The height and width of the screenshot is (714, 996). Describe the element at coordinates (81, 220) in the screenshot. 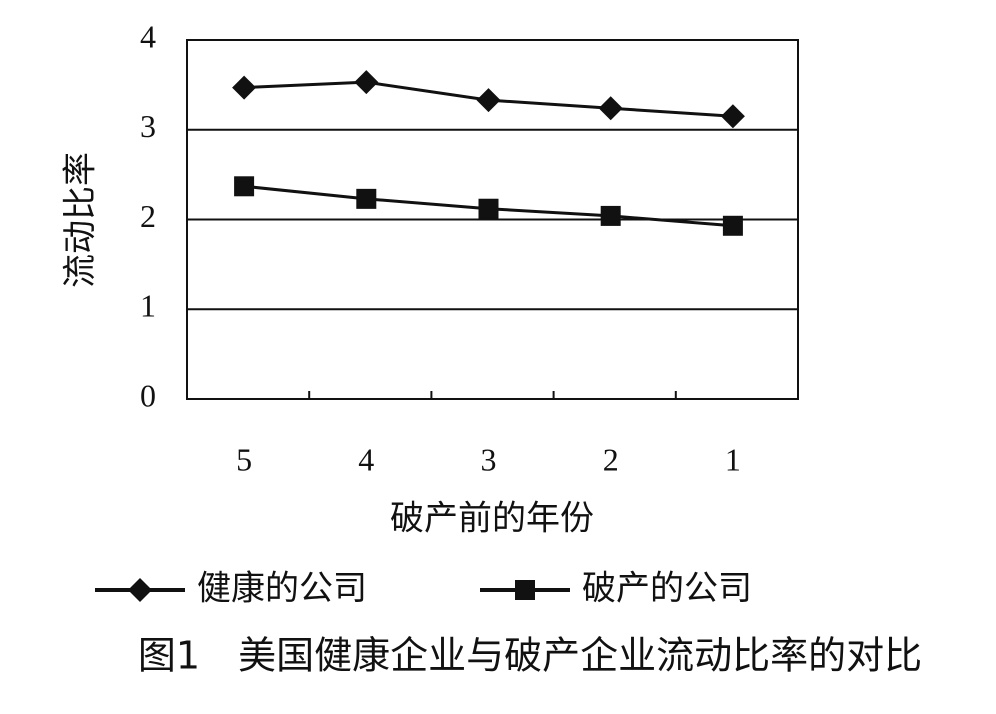

I see `y-axis-label: 流动比率` at that location.